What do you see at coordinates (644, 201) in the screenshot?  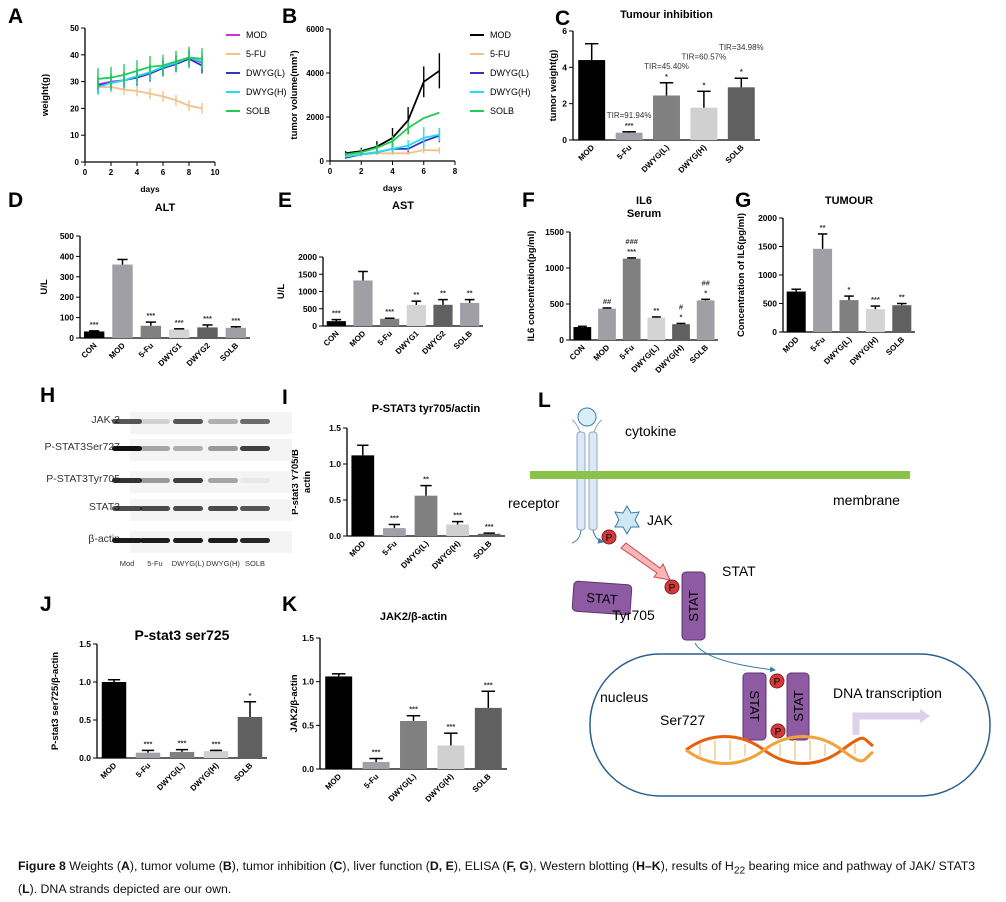 I see `chart-title: IL6` at bounding box center [644, 201].